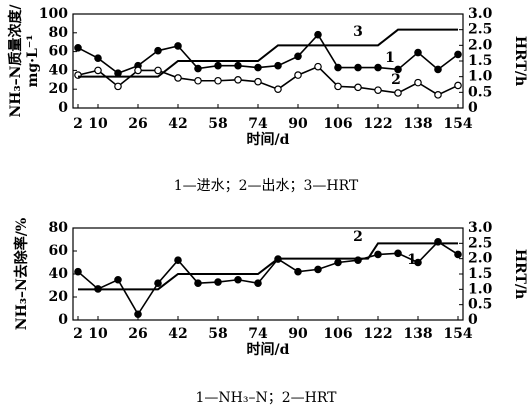  What do you see at coordinates (266, 186) in the screenshot?
I see `caption: 1—进水；2—出水；3—HRT` at bounding box center [266, 186].